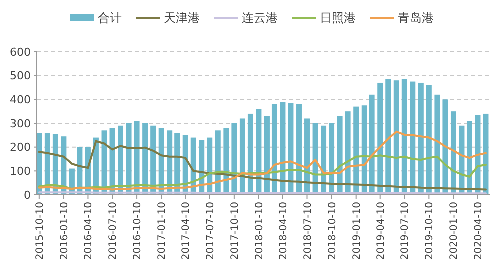 This screenshot has height=280, width=500. What do you see at coordinates (20, 100) in the screenshot?
I see `y-tick-label: 400` at bounding box center [20, 100].